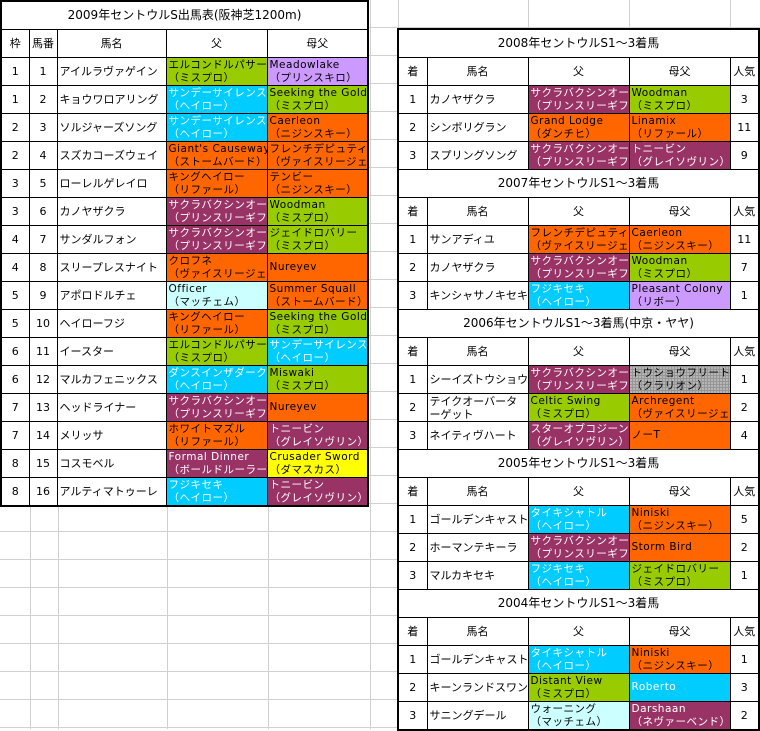  I want to click on horse-name-cell: カノヤザクラ, so click(111, 211).